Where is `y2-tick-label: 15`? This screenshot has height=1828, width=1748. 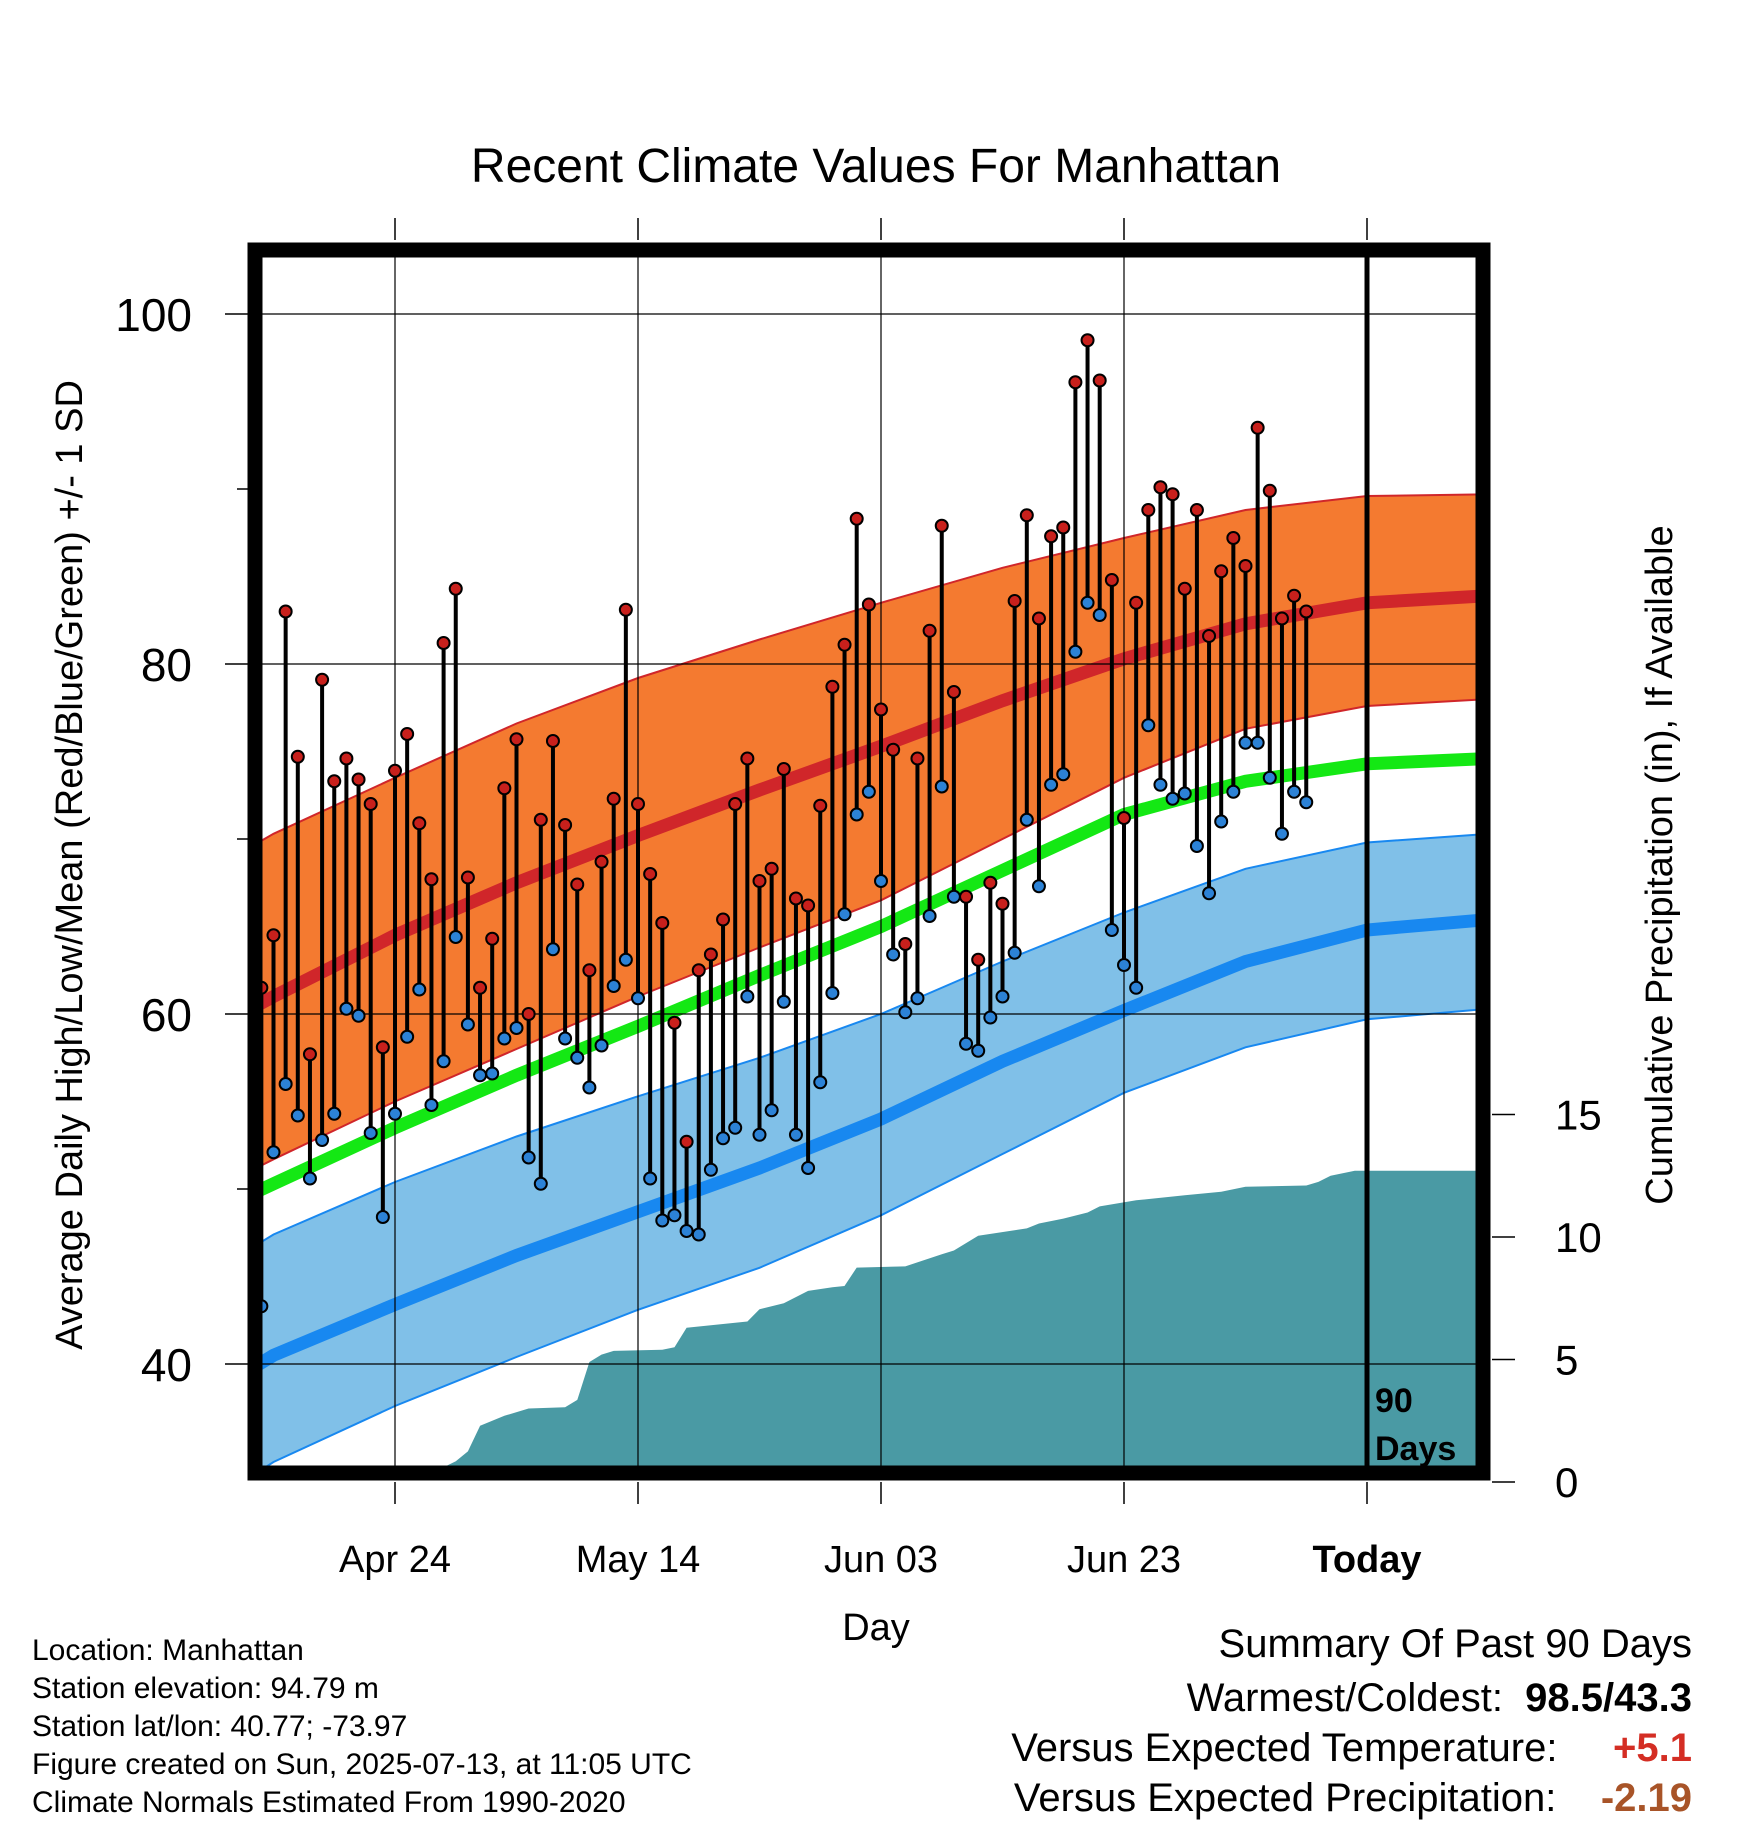 y2-tick-label: 15 is located at coordinates (1578, 1115).